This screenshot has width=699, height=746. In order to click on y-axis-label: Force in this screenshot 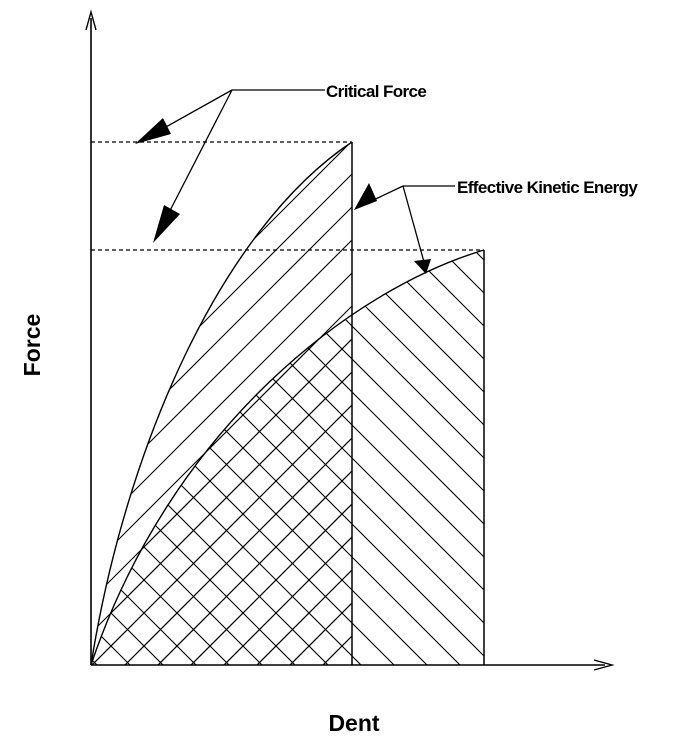, I will do `click(32, 345)`.